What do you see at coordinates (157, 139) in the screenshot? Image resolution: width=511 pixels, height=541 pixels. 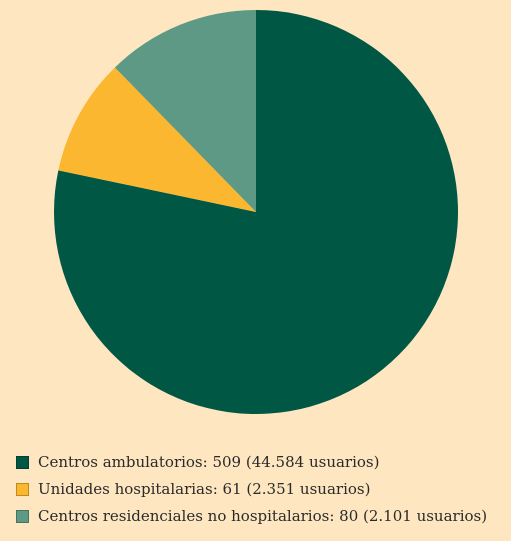 I see `pie-slice-unidades-hospitalarias` at bounding box center [157, 139].